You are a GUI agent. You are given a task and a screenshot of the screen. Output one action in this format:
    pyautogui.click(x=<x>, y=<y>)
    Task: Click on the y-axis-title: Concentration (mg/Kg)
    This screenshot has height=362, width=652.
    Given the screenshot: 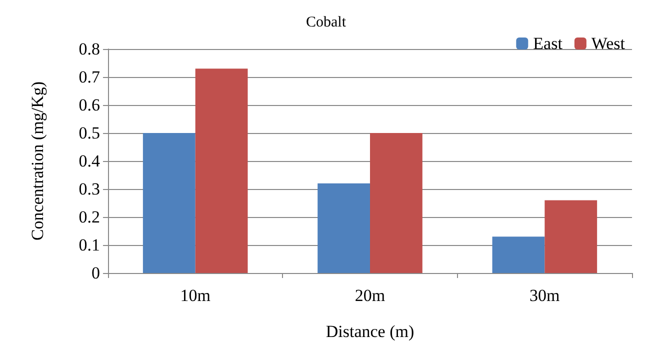 What is the action you would take?
    pyautogui.click(x=37, y=161)
    